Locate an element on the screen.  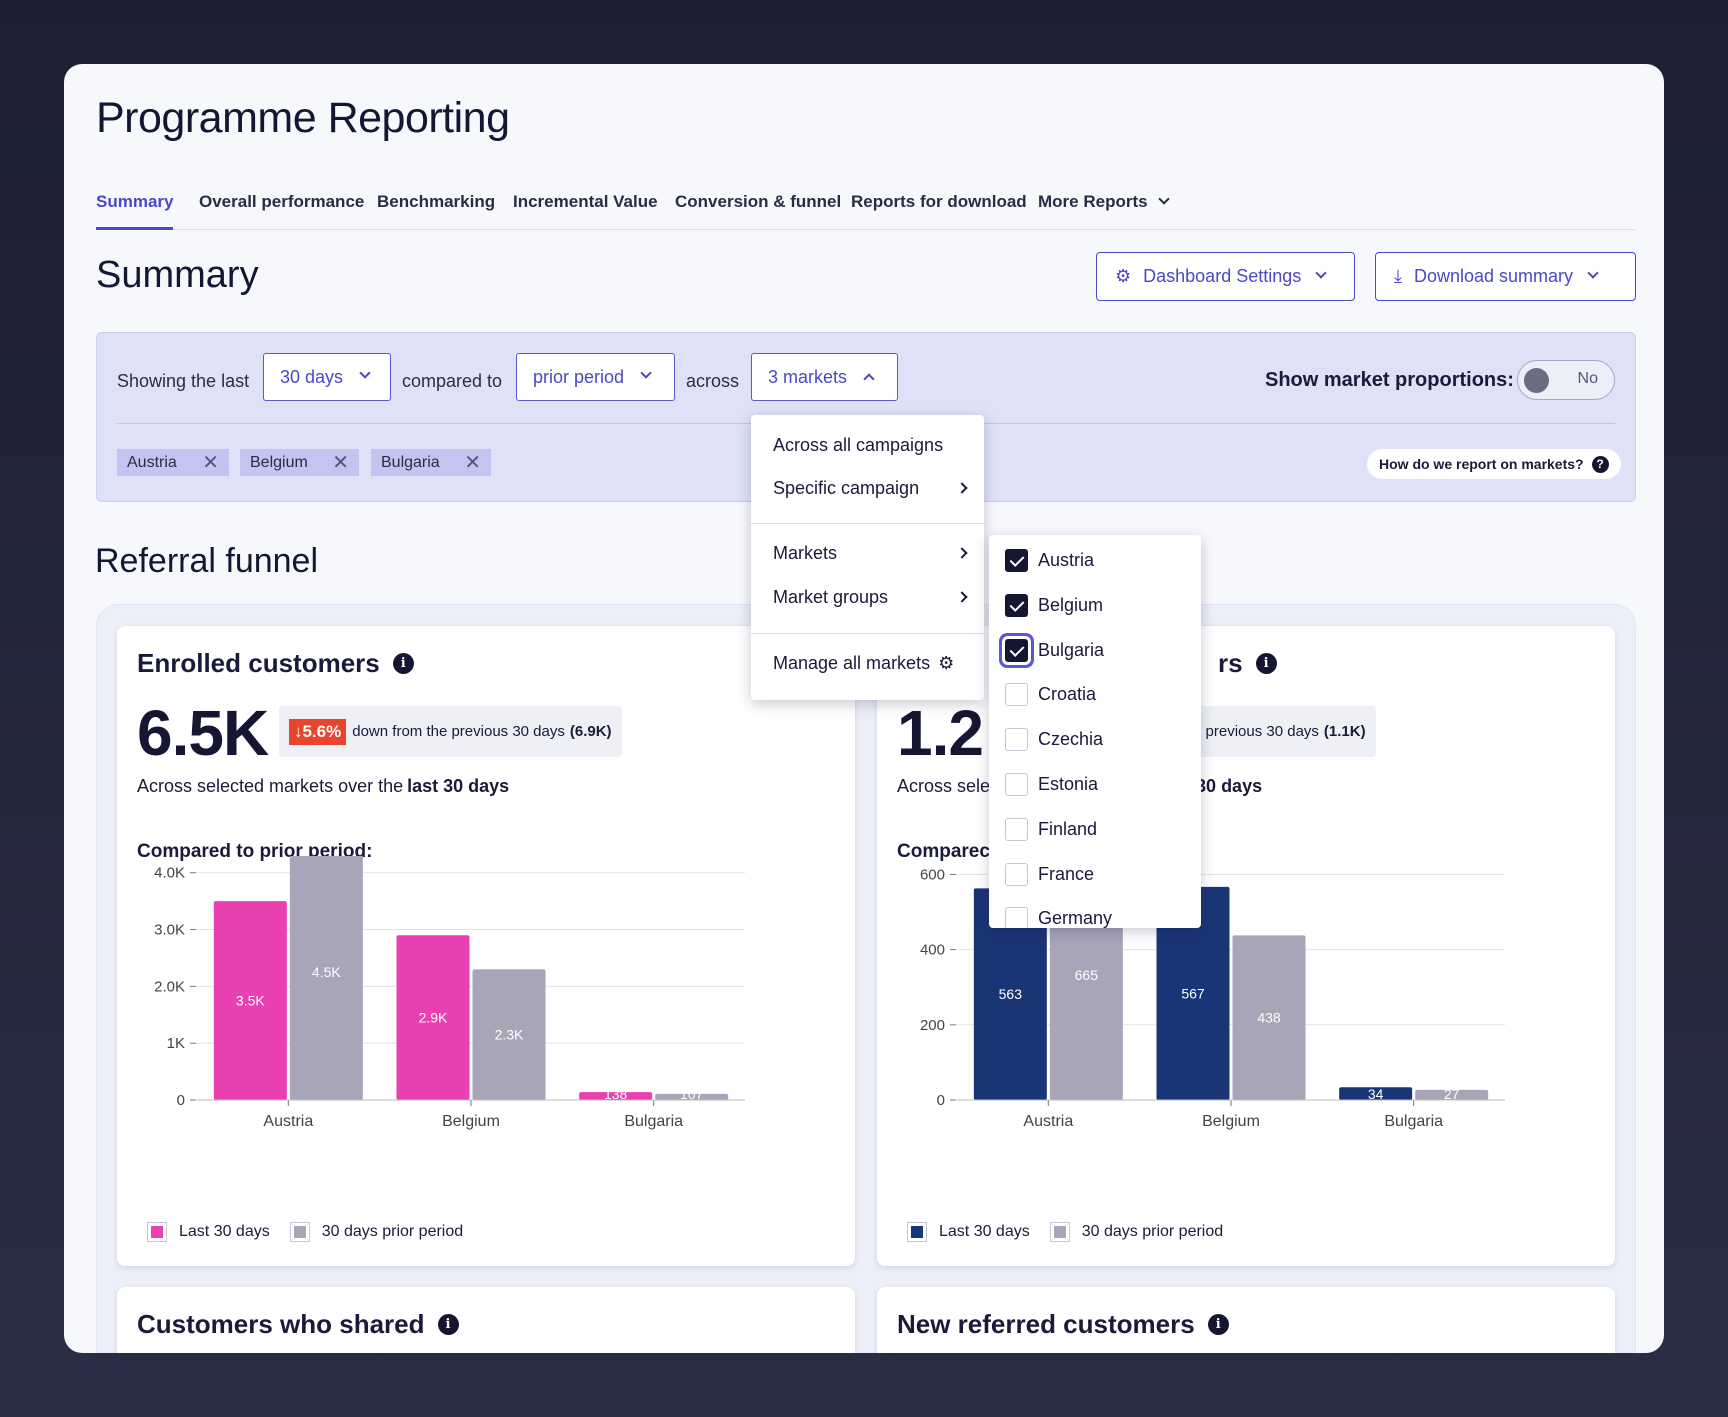
bar-value-label: 34 is located at coordinates (1376, 1094).